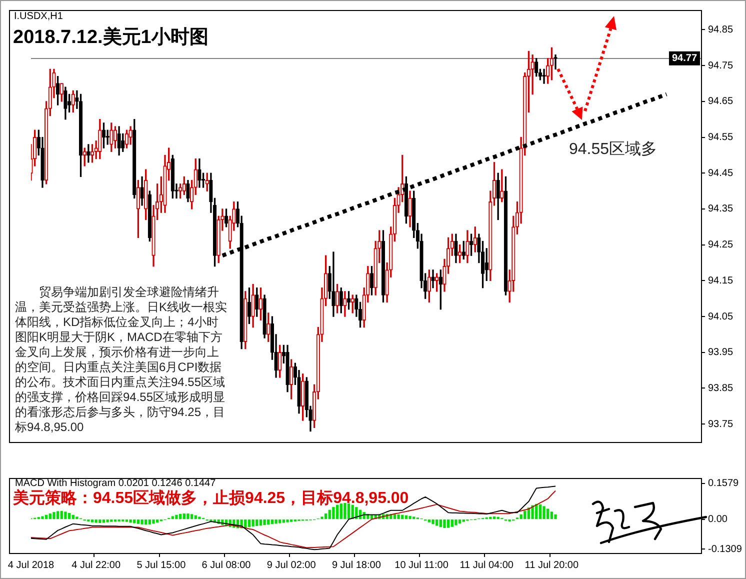 This screenshot has height=579, width=746. What do you see at coordinates (724, 484) in the screenshot?
I see `y-tick-label: 0.1579` at bounding box center [724, 484].